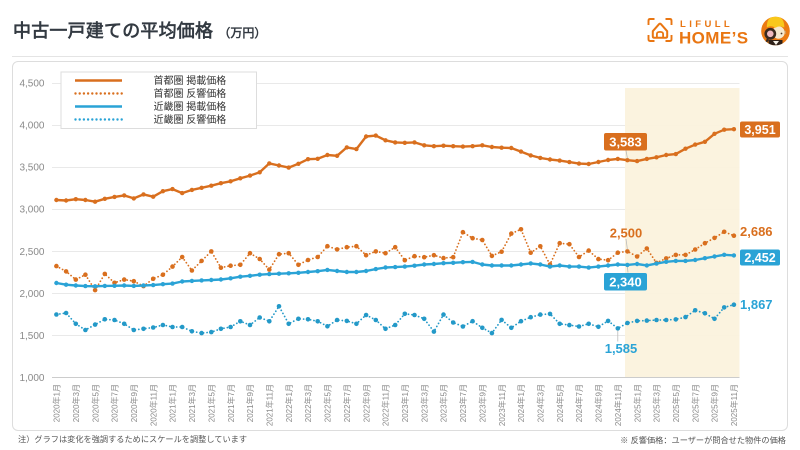 The height and width of the screenshot is (450, 800). Describe the element at coordinates (95, 403) in the screenshot. I see `svg-text: 2020年5月` at that location.